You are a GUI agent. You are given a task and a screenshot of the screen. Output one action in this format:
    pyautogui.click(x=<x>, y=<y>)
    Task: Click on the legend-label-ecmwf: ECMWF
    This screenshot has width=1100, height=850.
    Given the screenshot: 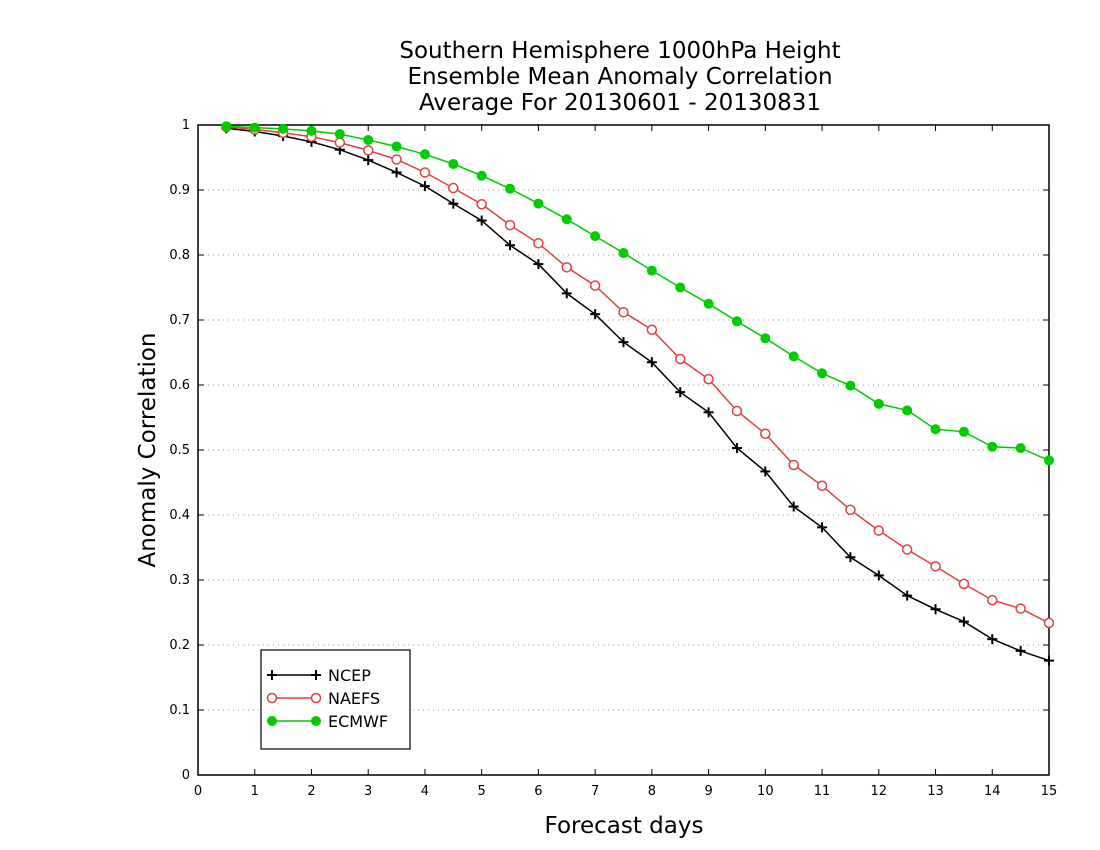 What is the action you would take?
    pyautogui.click(x=358, y=721)
    